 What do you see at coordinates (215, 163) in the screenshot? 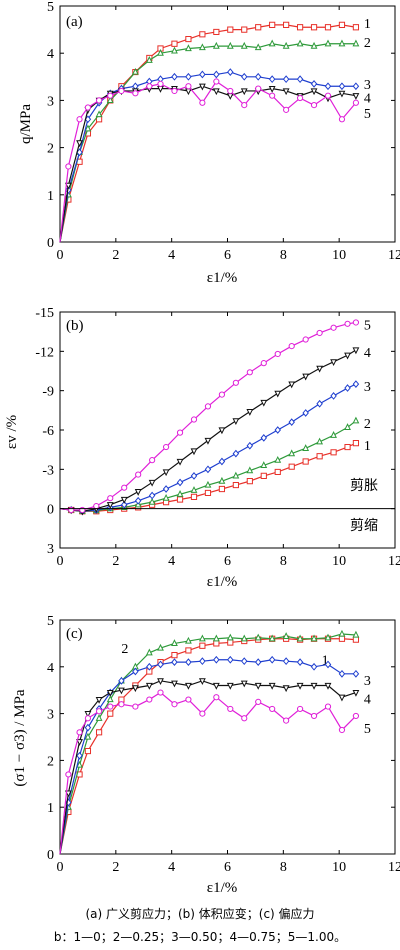
I see `series-4: 4` at bounding box center [215, 163].